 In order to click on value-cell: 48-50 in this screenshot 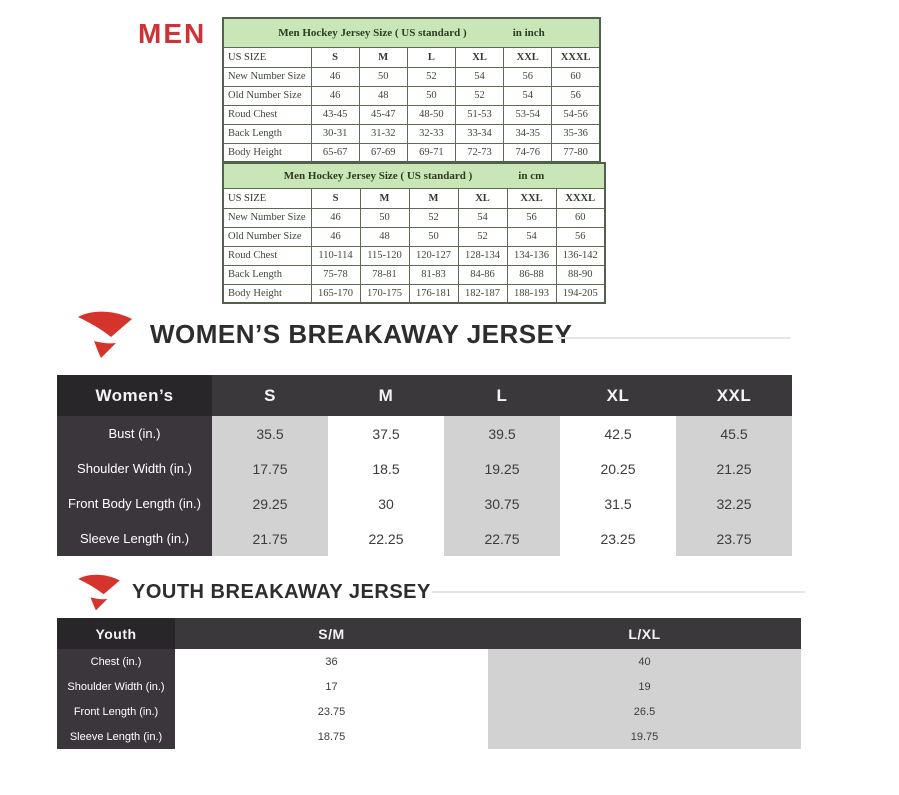, I will do `click(431, 114)`.